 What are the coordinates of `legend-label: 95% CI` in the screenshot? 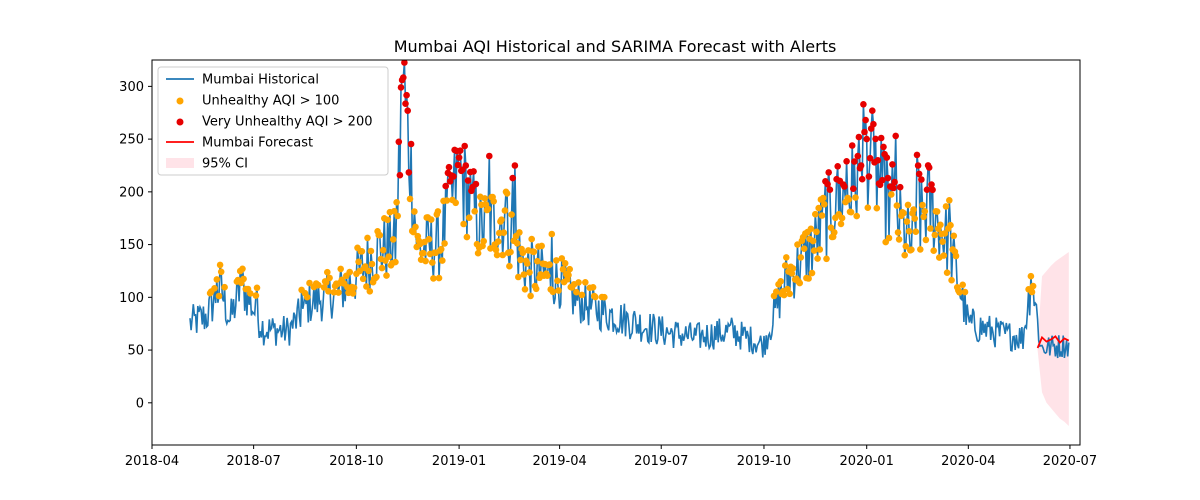 It's located at (225, 164).